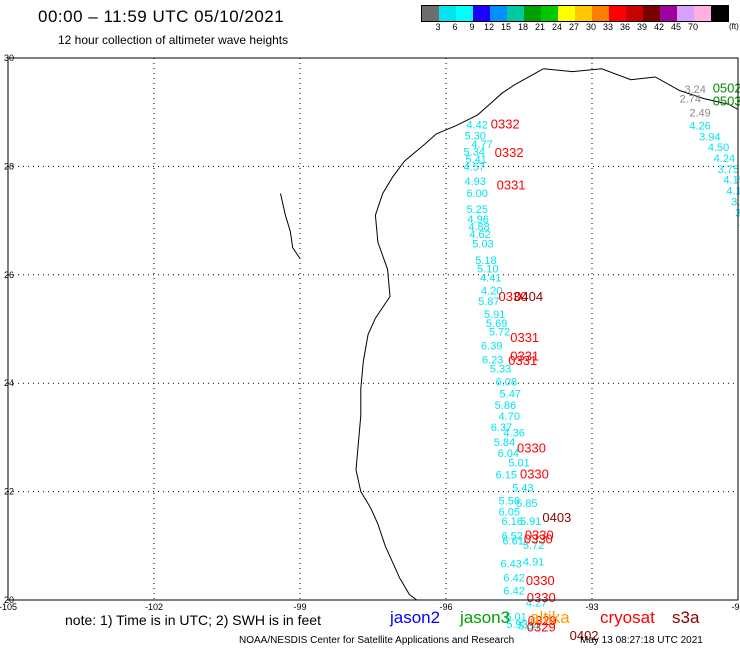 The image size is (740, 650). I want to click on inland-lake-outline, so click(290, 226).